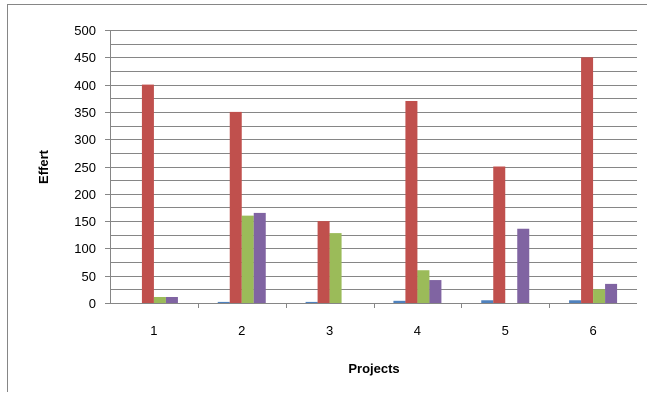 The width and height of the screenshot is (651, 395). I want to click on y-tick-label: 450, so click(85, 57).